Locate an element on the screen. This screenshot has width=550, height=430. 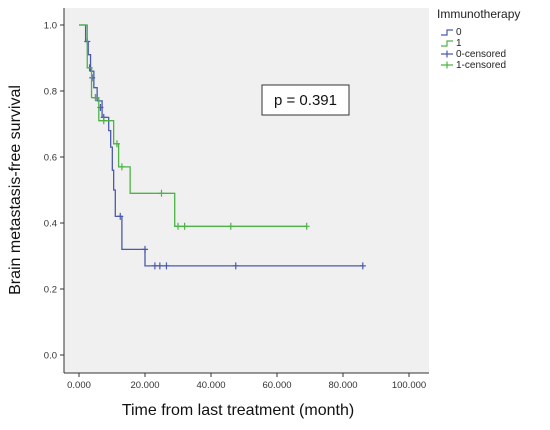
legend-label: 1 is located at coordinates (459, 43).